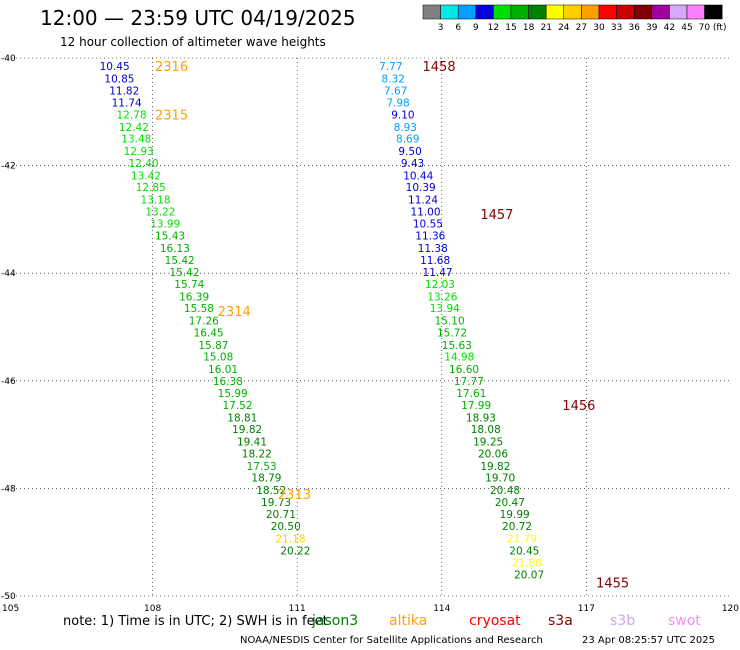 Image resolution: width=740 pixels, height=650 pixels. Describe the element at coordinates (457, 346) in the screenshot. I see `data-point-label: 15.63` at that location.